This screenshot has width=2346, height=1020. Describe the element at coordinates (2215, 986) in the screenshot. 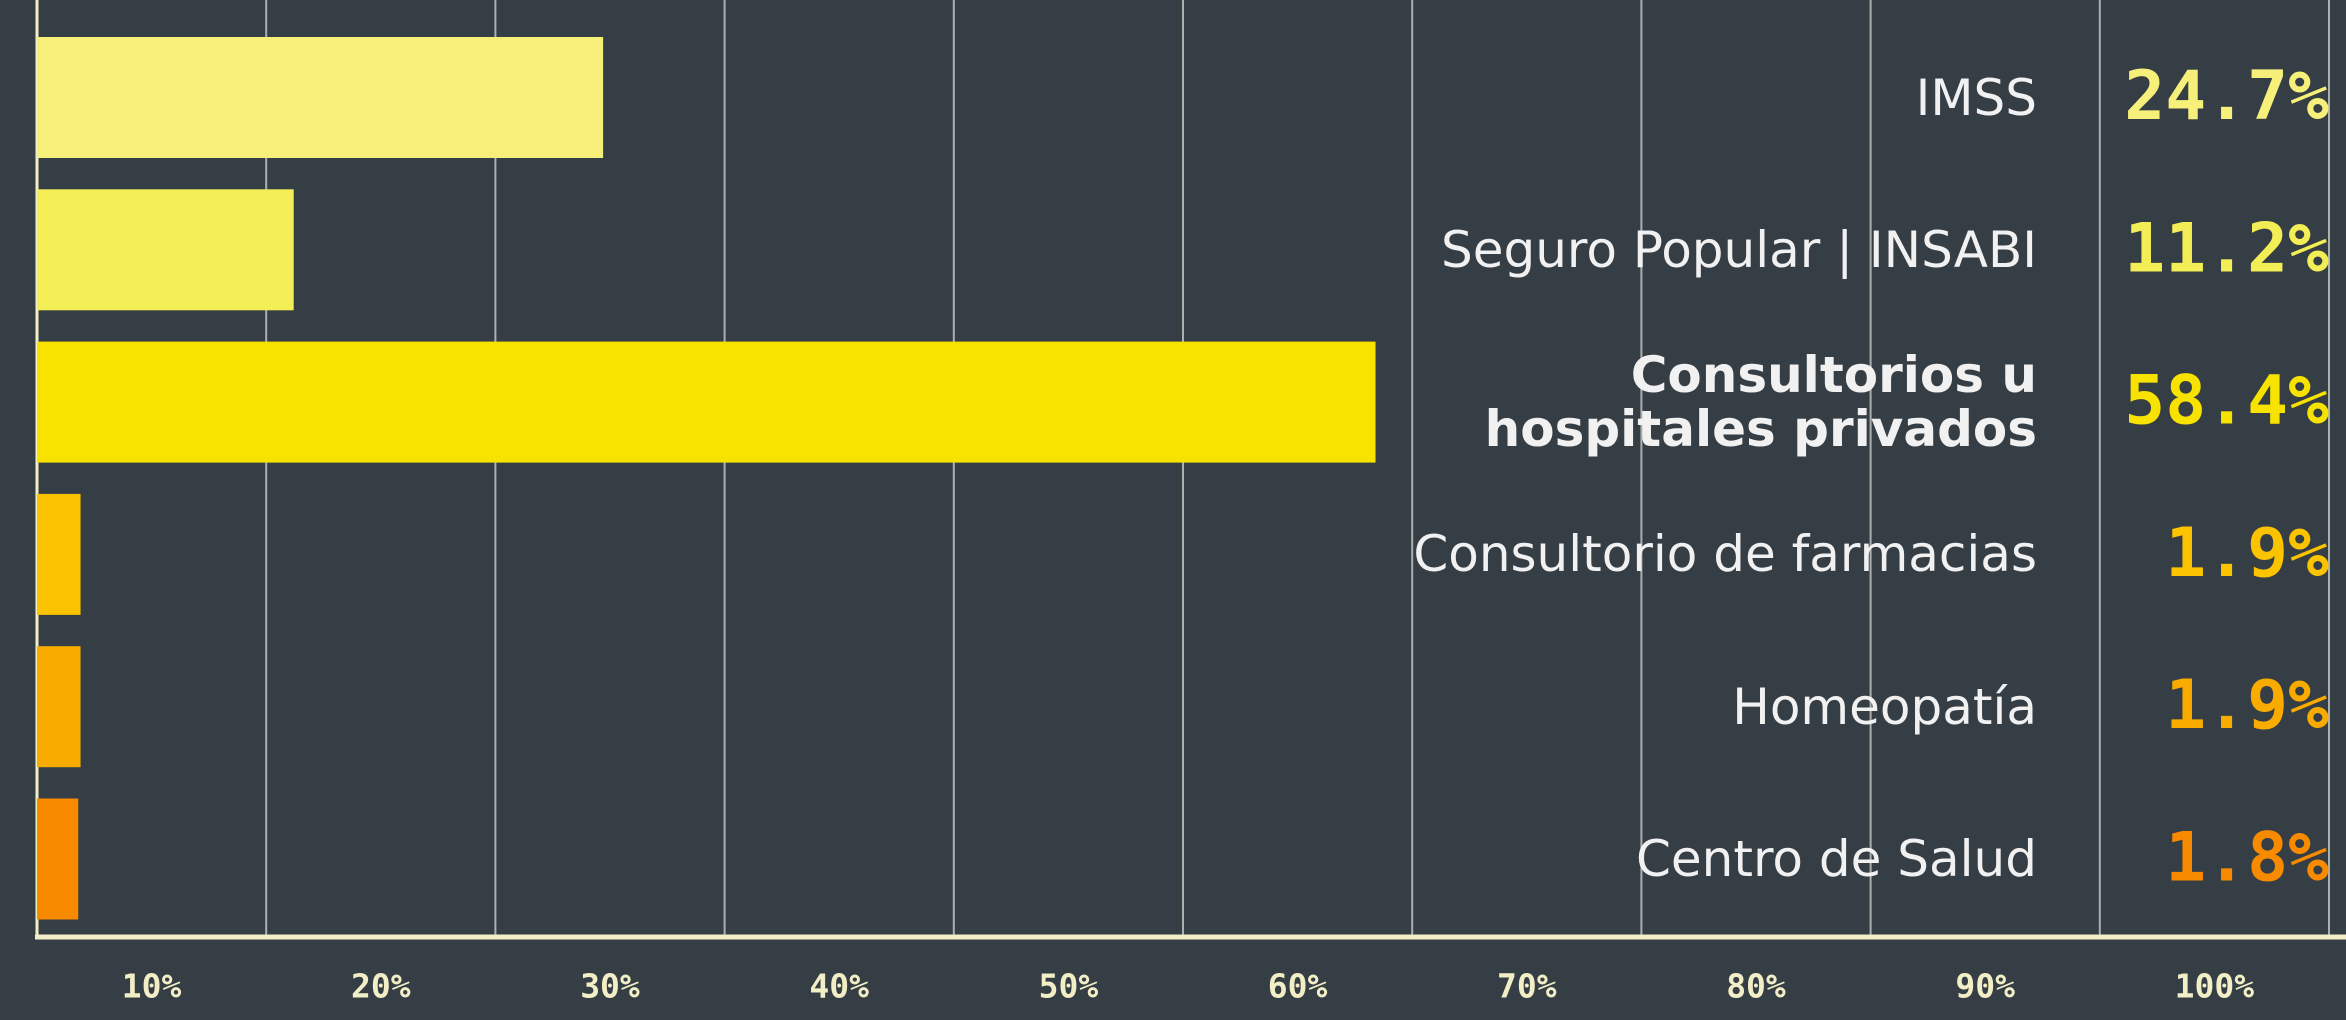

I see `x-tick-label: 100%` at that location.